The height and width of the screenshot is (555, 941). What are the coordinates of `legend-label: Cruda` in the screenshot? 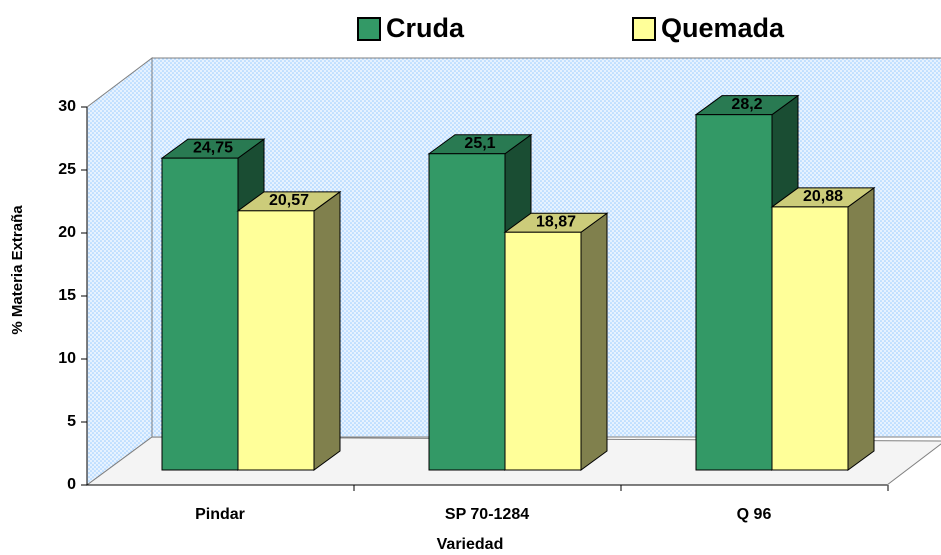 It's located at (425, 28).